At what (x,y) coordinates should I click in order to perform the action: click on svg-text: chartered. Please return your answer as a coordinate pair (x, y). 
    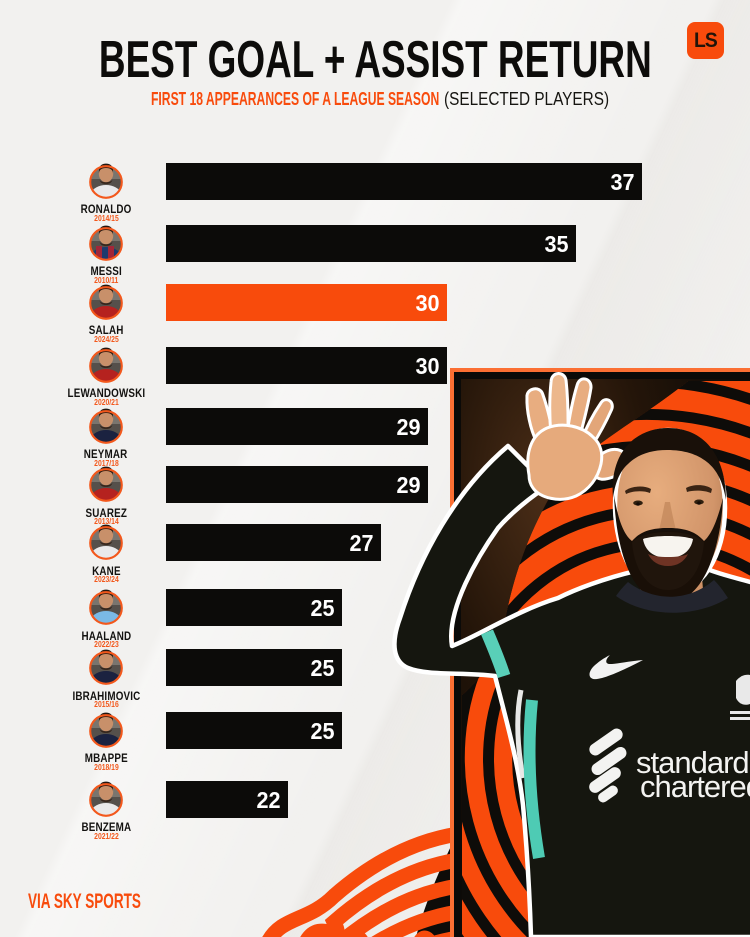
    Looking at the image, I should click on (695, 786).